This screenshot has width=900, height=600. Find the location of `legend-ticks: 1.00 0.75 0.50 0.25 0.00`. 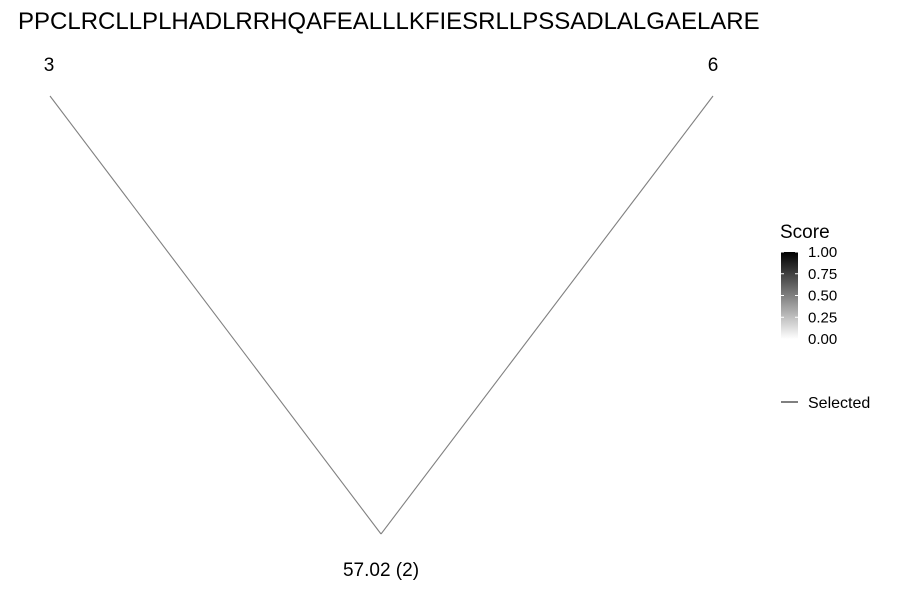

legend-ticks: 1.00 0.75 0.50 0.25 0.00 is located at coordinates (809, 296).